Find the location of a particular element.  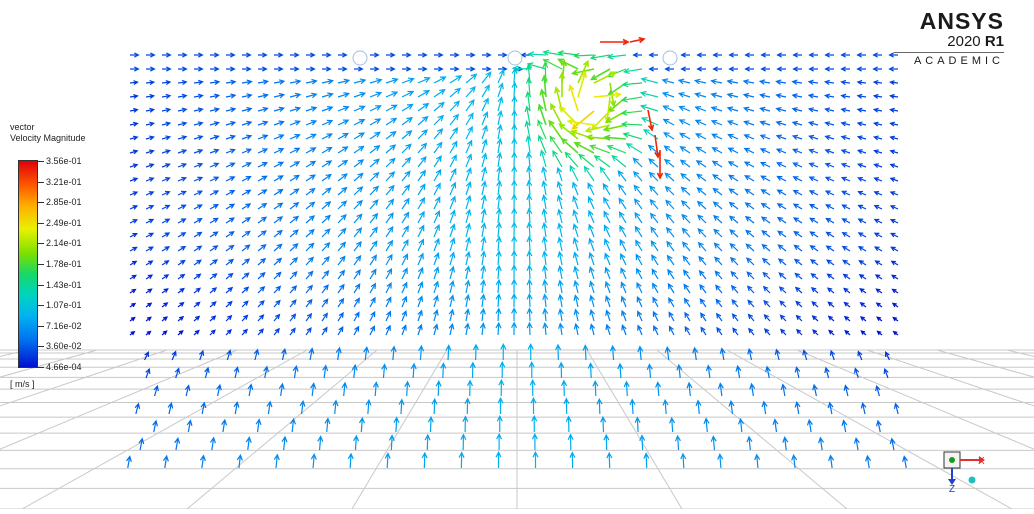

grid-line is located at coordinates (84, 378).